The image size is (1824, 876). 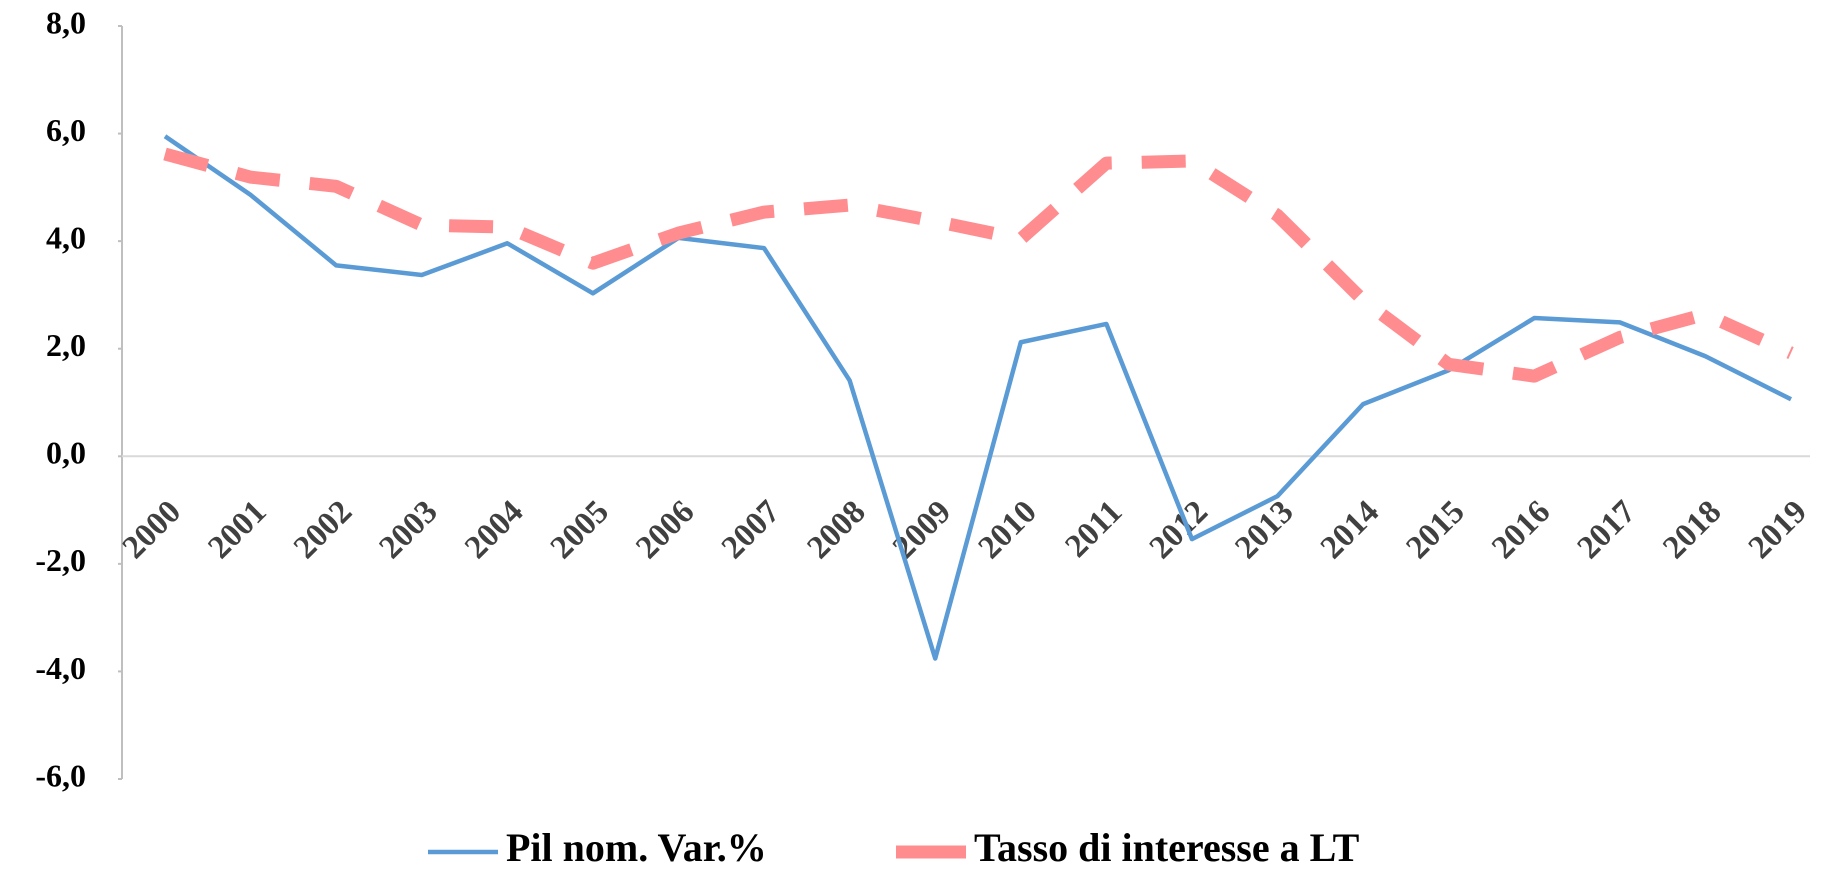 I want to click on x-tick-label: 2002, so click(x=323, y=530).